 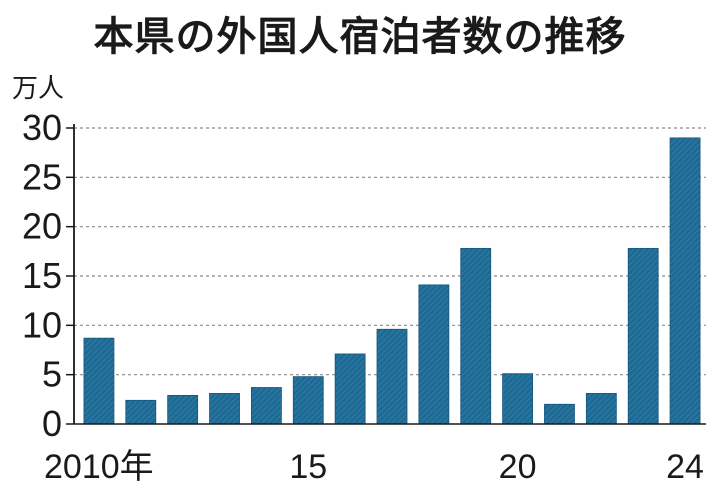 I want to click on bar-2024, so click(x=685, y=281).